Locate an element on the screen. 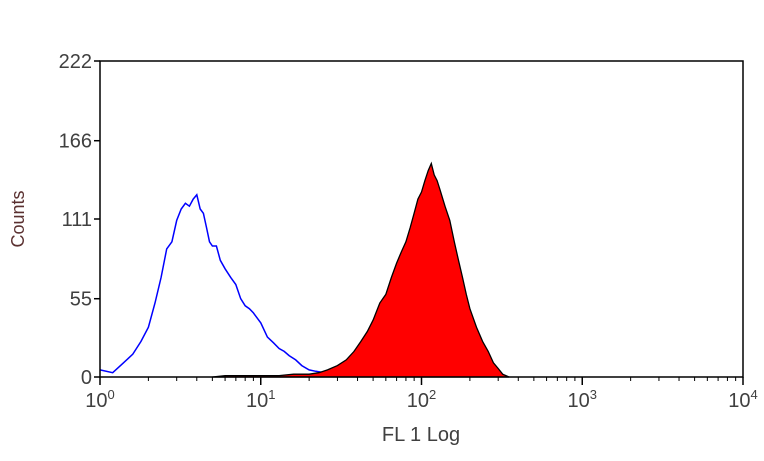 Image resolution: width=764 pixels, height=461 pixels. series-1-line is located at coordinates (228, 285).